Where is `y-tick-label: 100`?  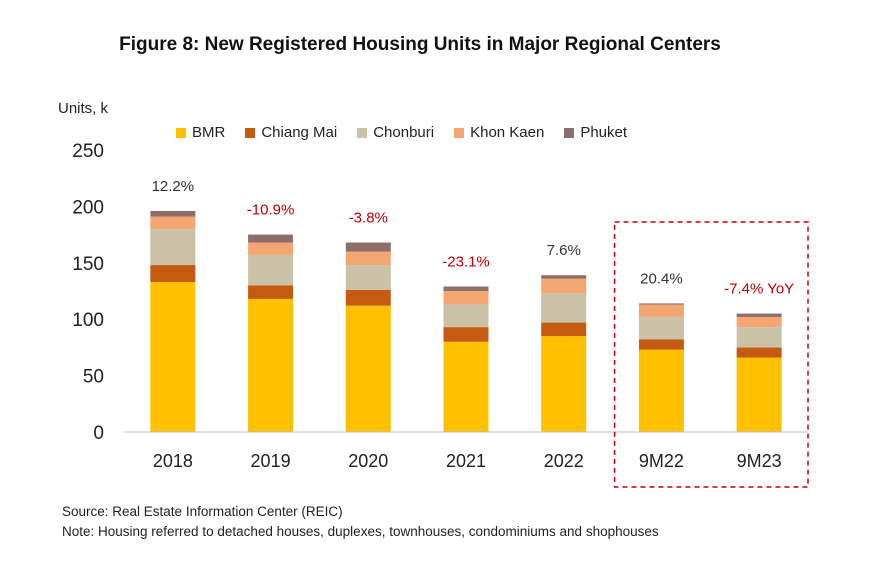 y-tick-label: 100 is located at coordinates (88, 320).